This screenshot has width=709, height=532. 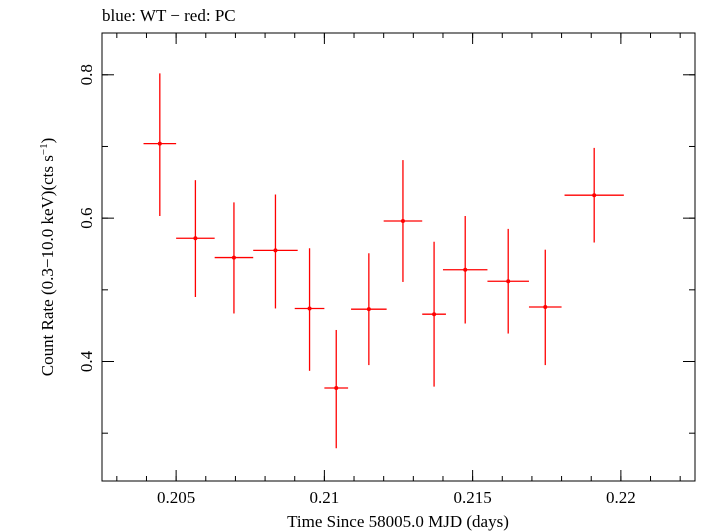 I want to click on chart-title: blue: WT − red: PC, so click(x=169, y=15).